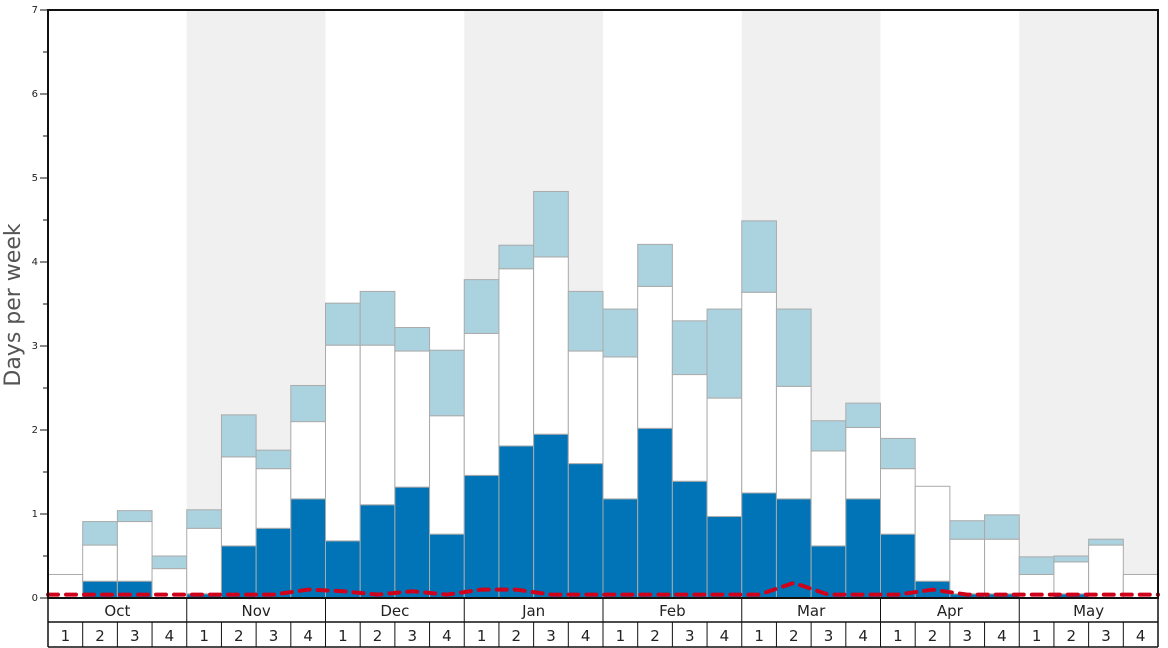 The width and height of the screenshot is (1168, 648). Describe the element at coordinates (35, 94) in the screenshot. I see `y-tick-label: 6` at that location.